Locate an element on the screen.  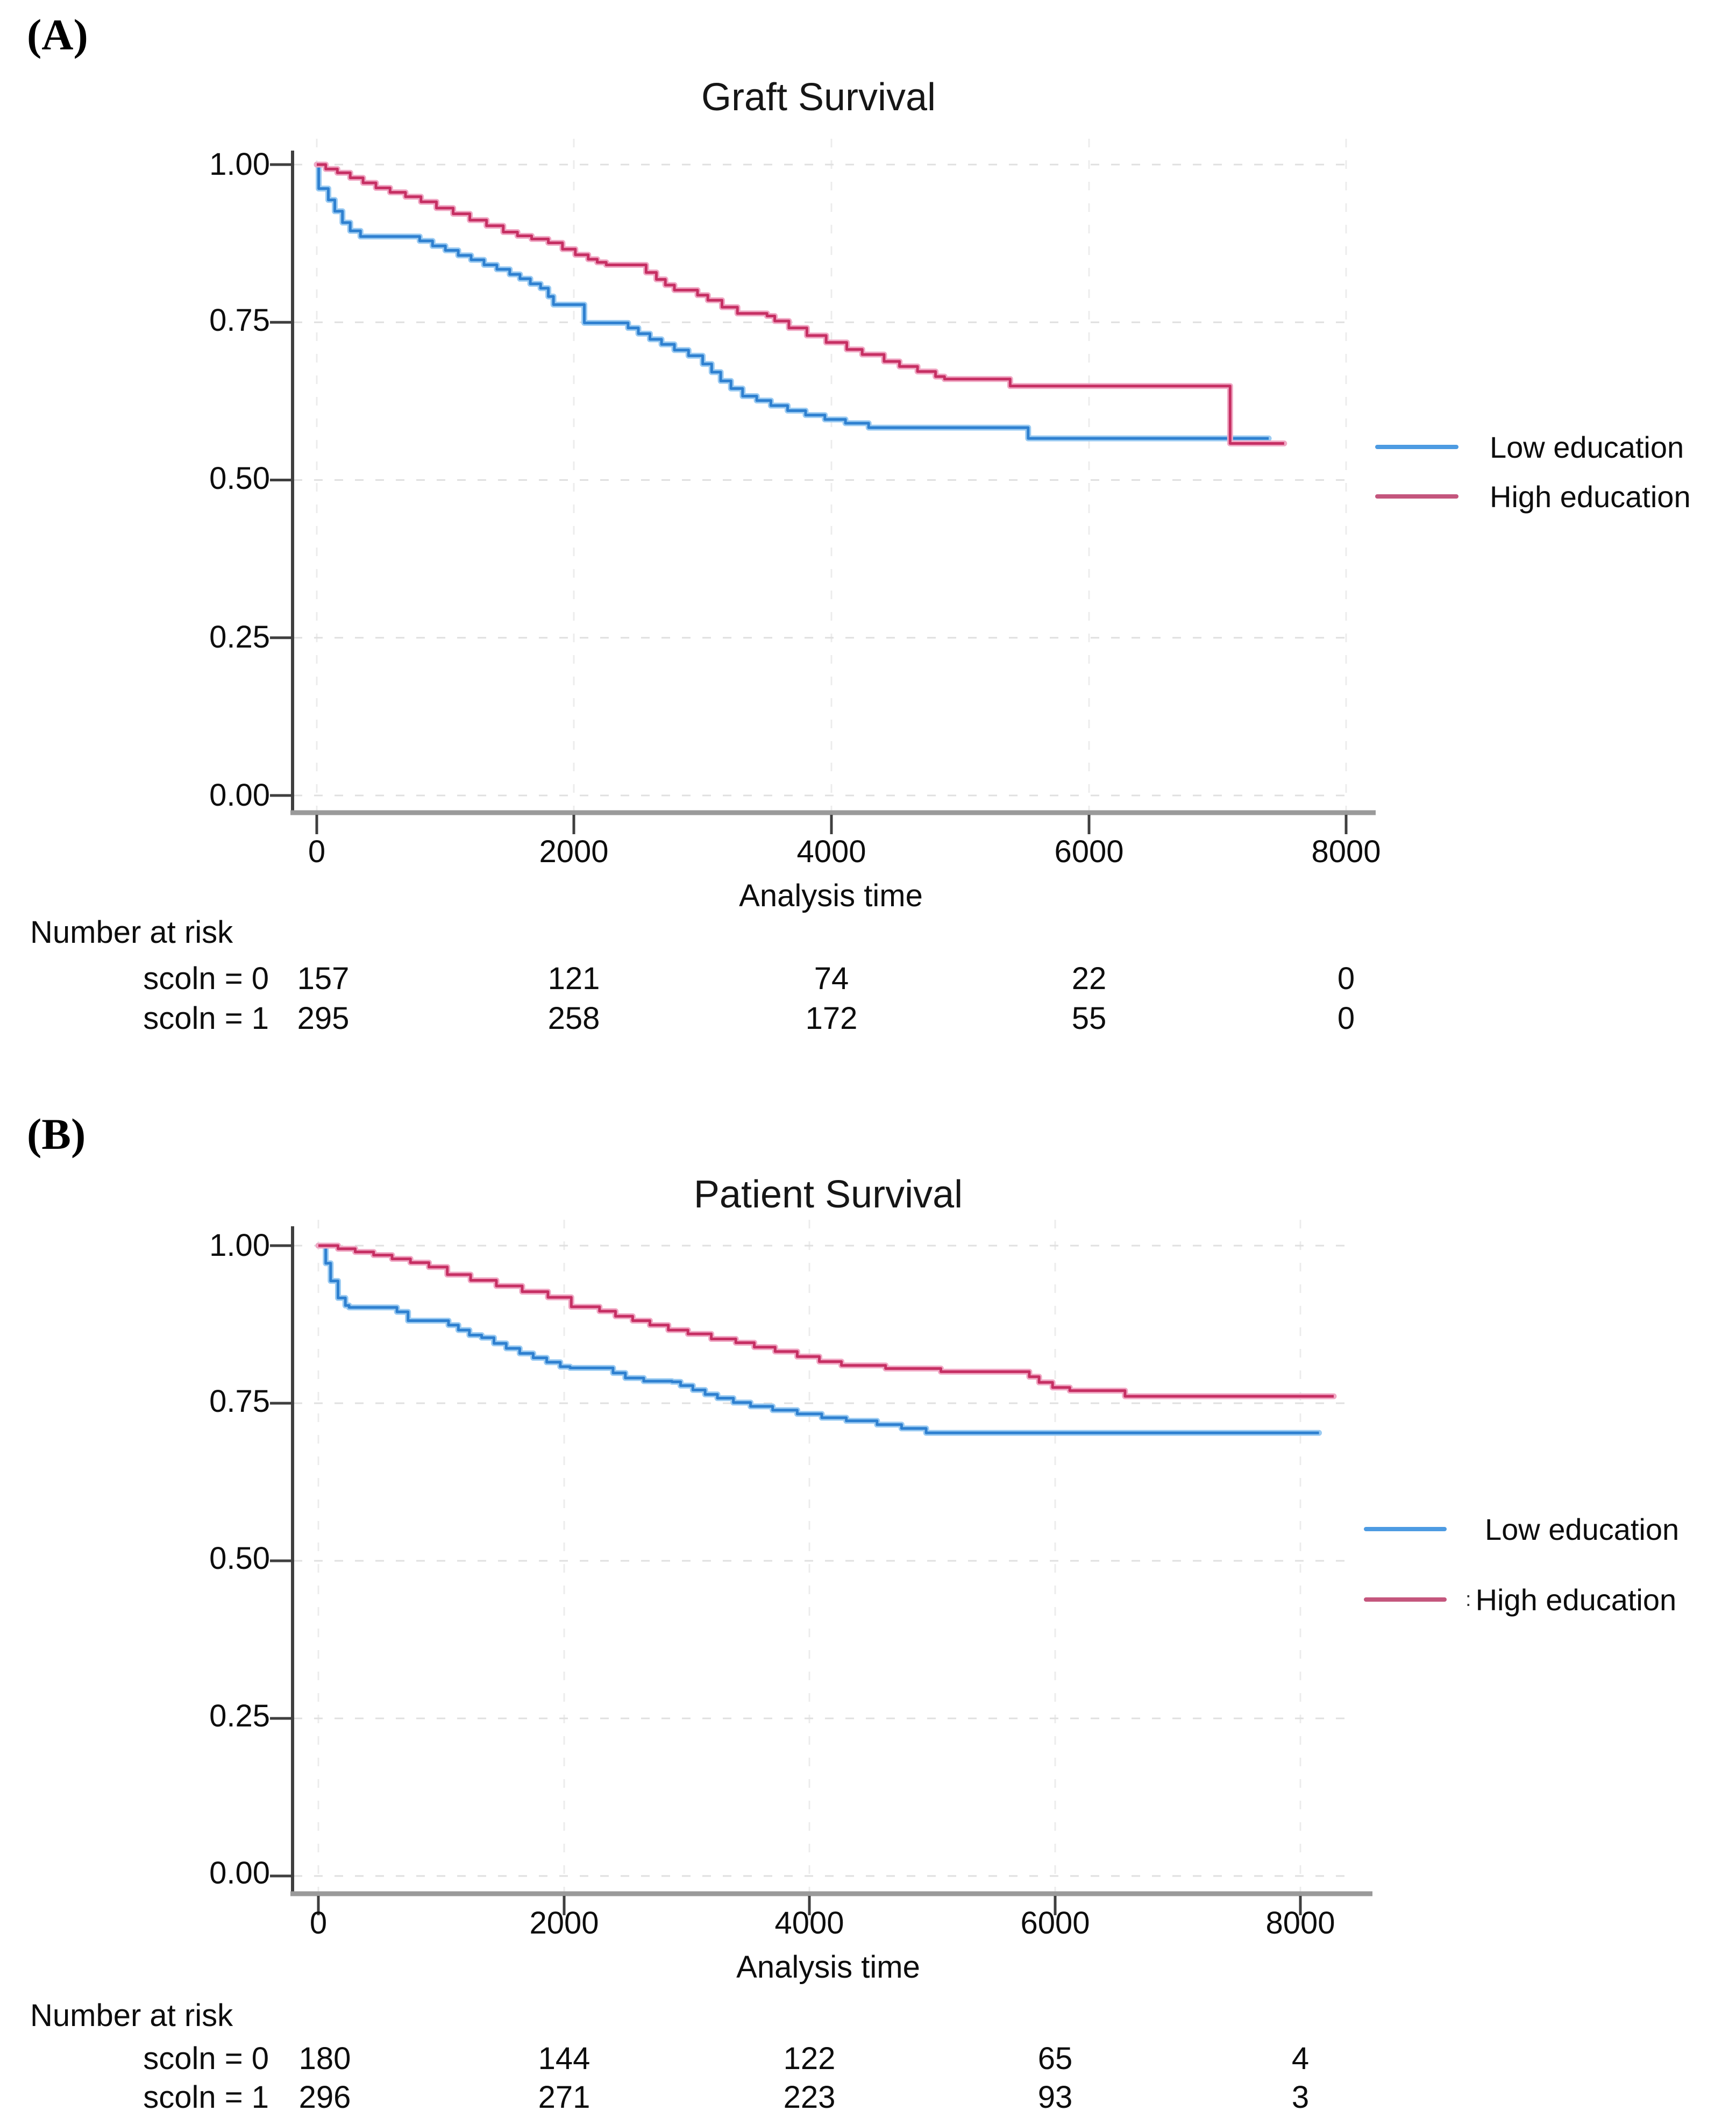
risk-value: 55 is located at coordinates (1089, 1018).